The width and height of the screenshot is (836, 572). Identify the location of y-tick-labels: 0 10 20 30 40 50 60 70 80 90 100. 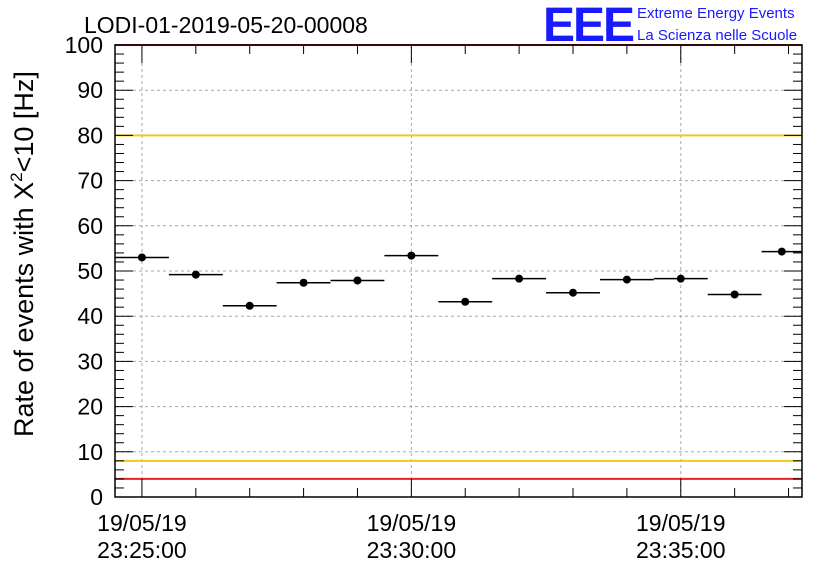
(84, 271).